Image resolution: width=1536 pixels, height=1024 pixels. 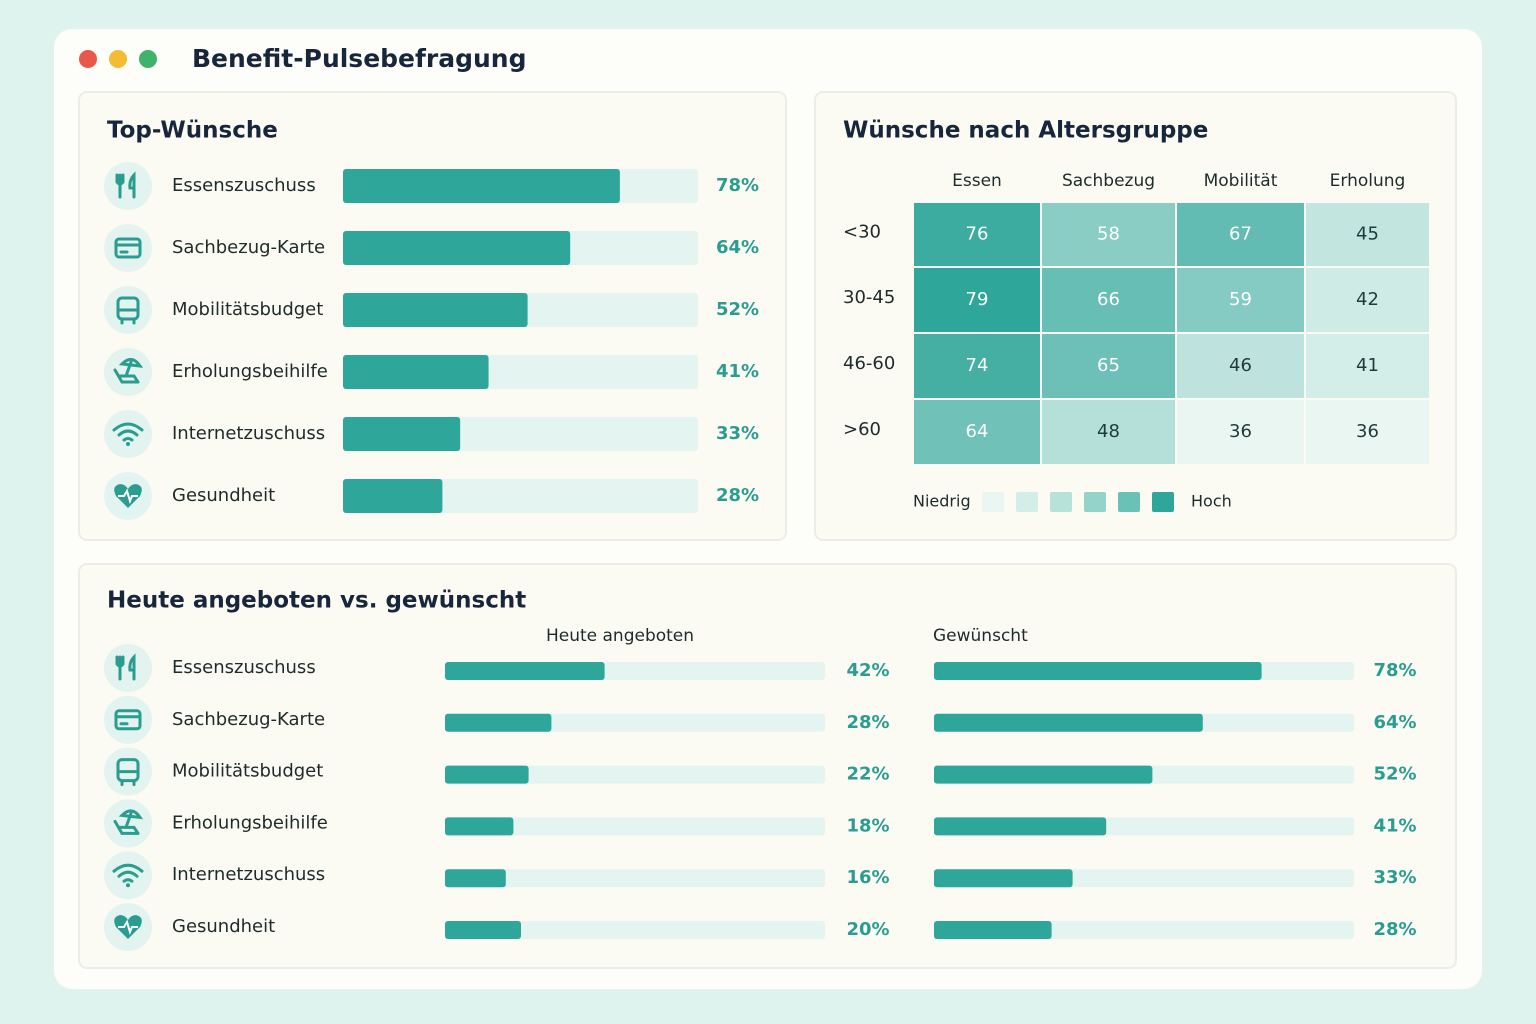 I want to click on cell-label: 59, so click(x=1240, y=299).